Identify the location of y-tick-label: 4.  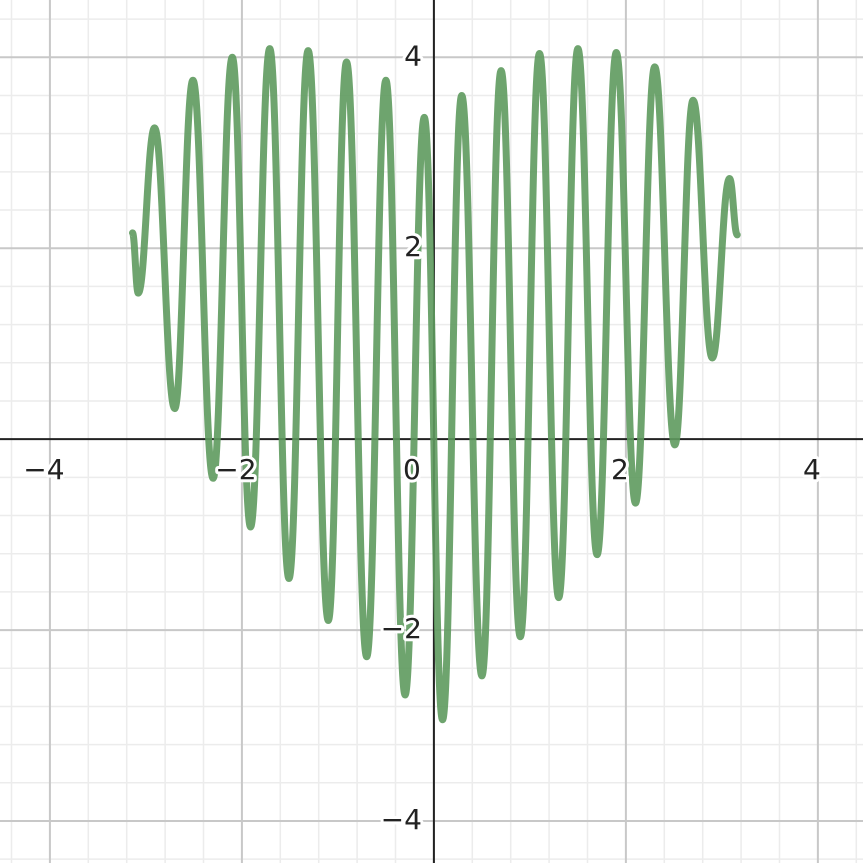
(413, 55).